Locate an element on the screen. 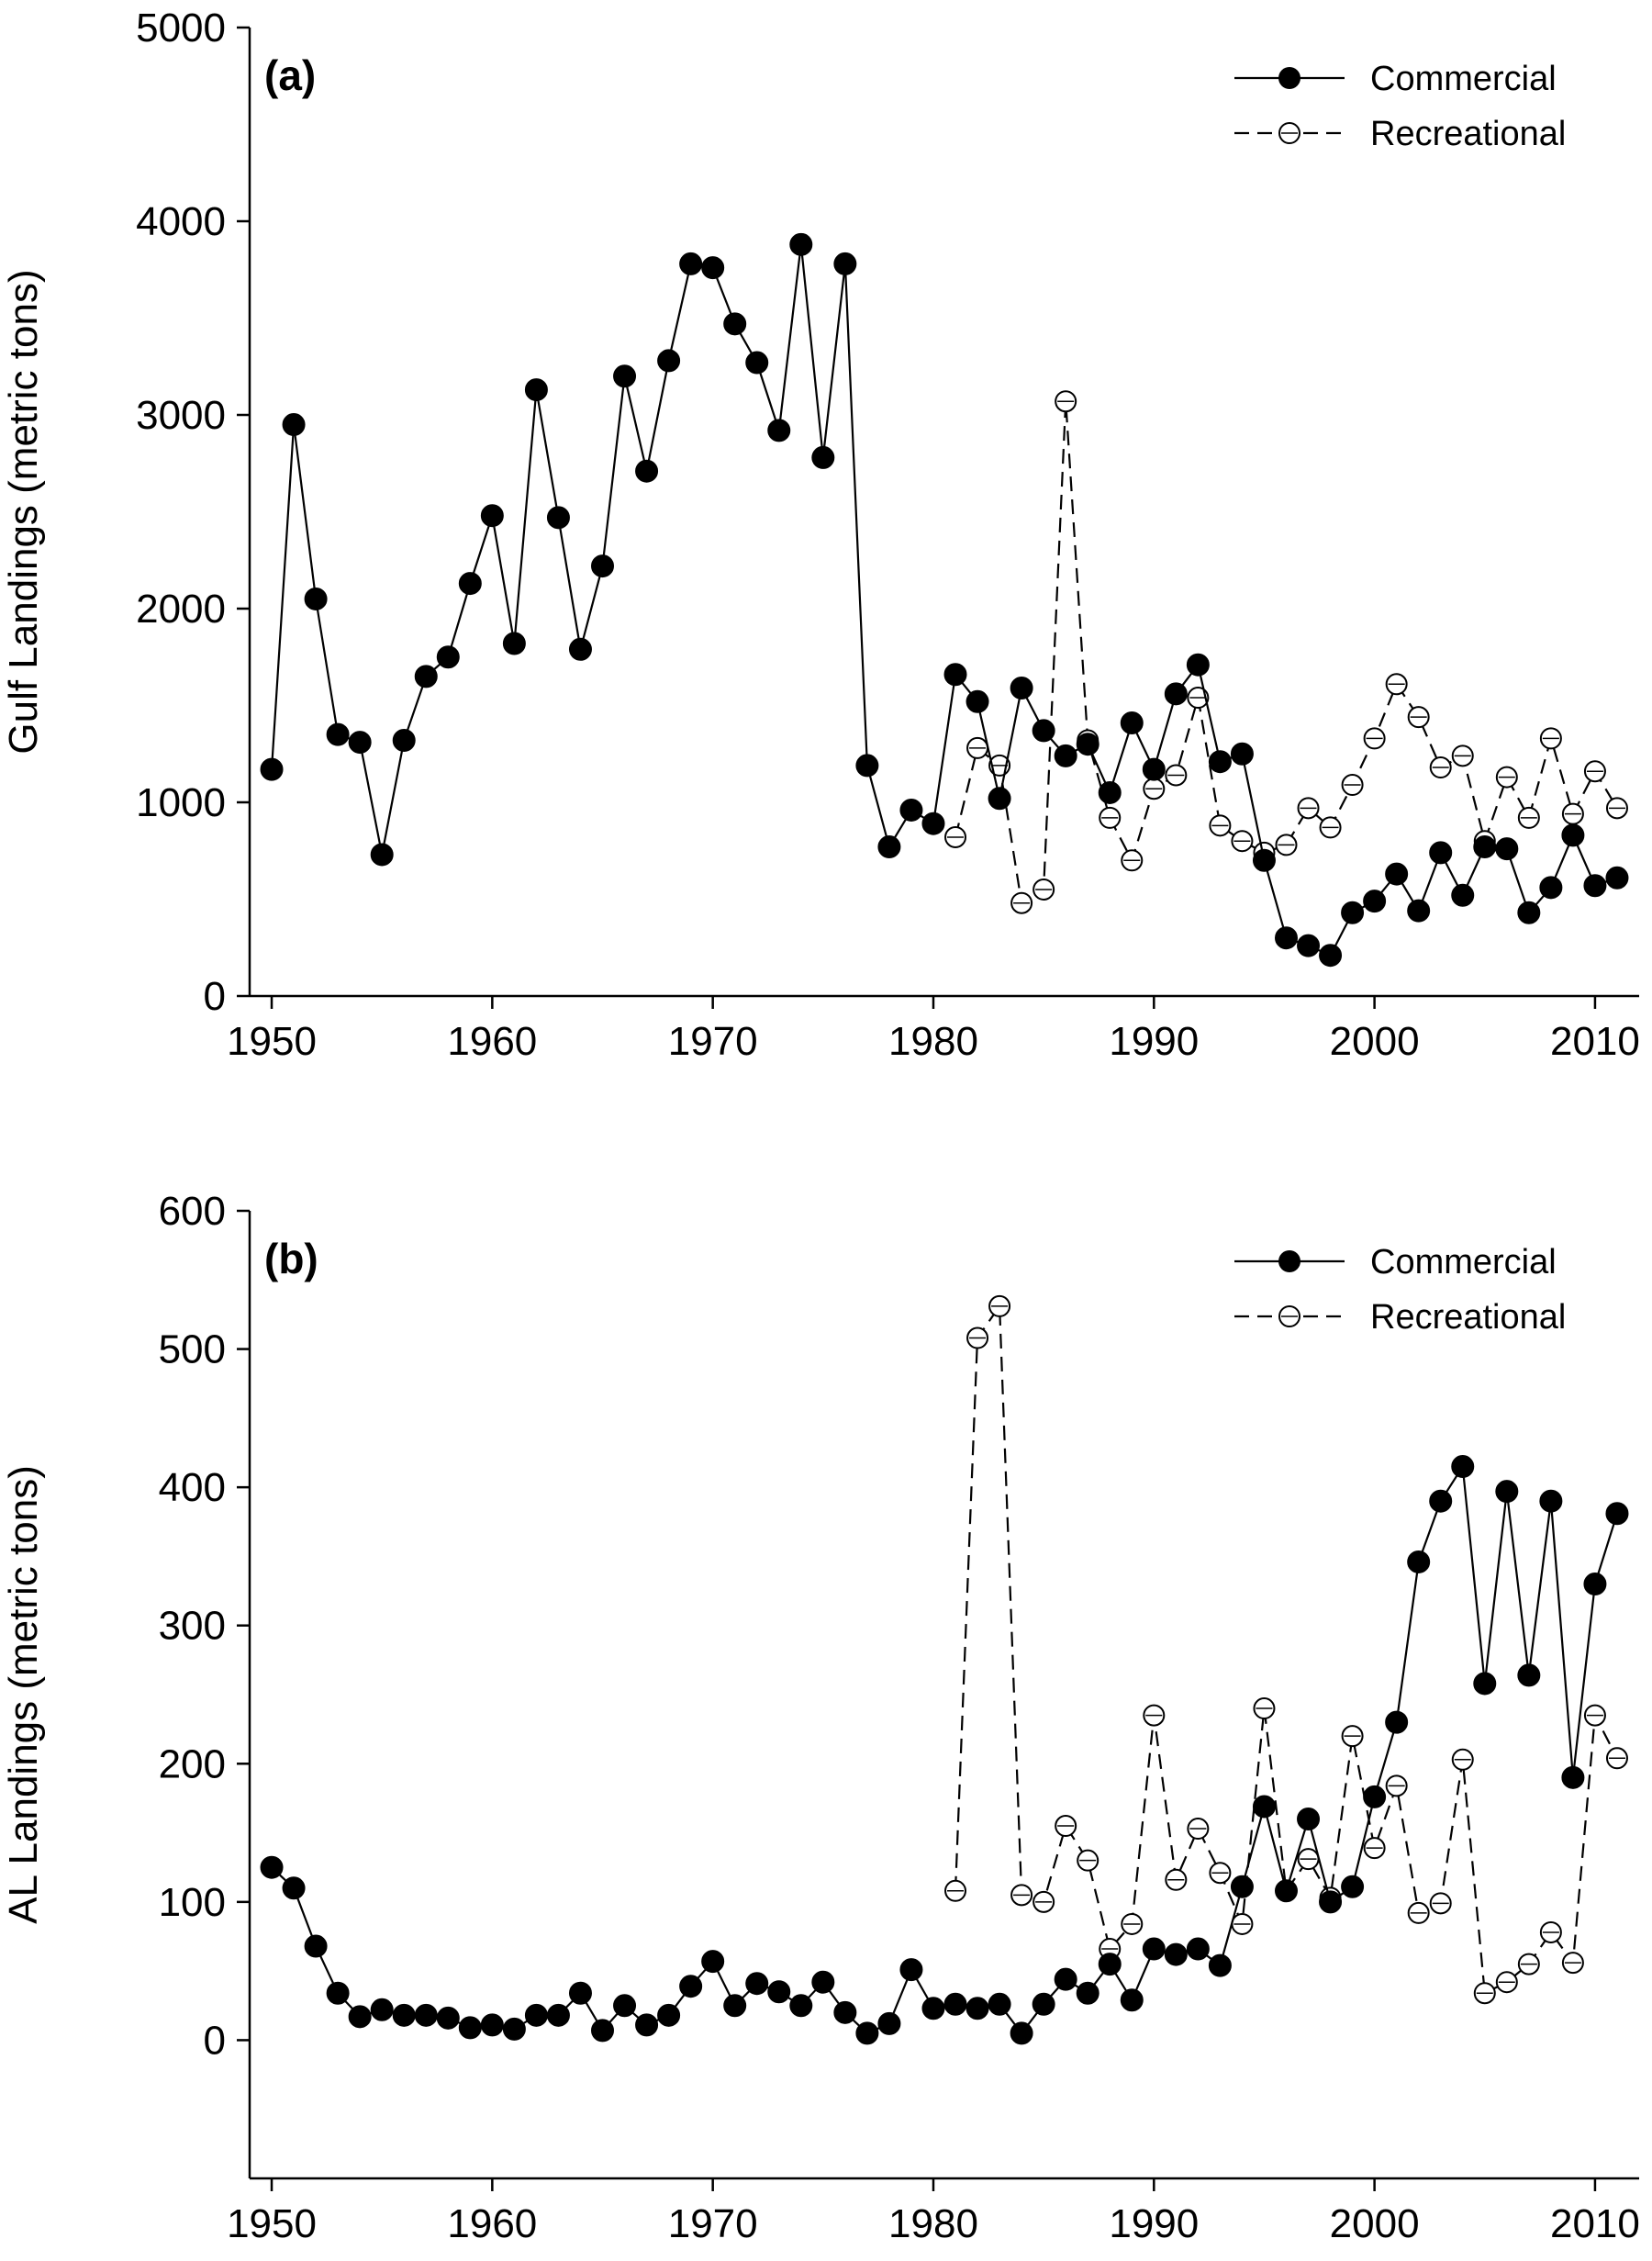  x-tick-label: 1950 is located at coordinates (272, 2223).